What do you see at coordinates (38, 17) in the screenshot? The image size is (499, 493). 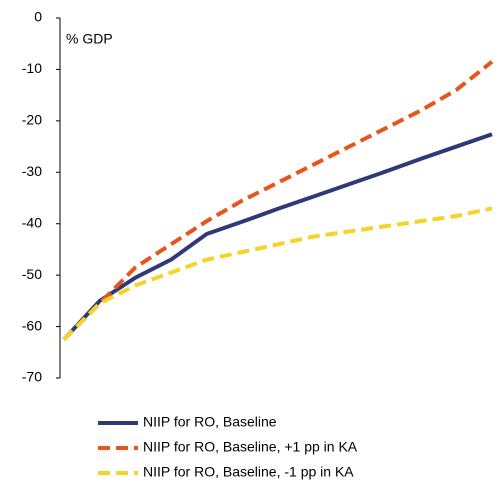 I see `y-tick-label: 0` at bounding box center [38, 17].